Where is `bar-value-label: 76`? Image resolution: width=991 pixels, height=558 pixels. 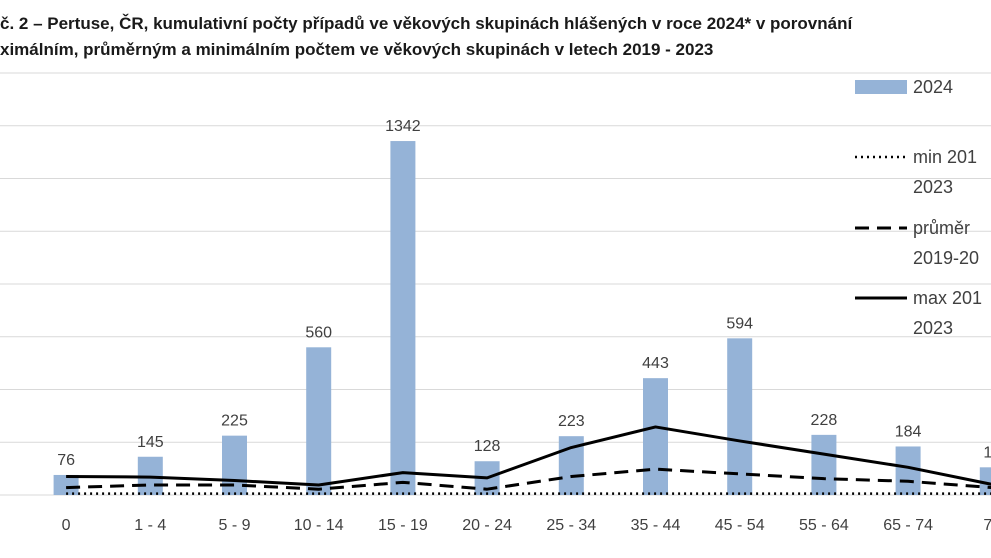
bar-value-label: 76 is located at coordinates (66, 460).